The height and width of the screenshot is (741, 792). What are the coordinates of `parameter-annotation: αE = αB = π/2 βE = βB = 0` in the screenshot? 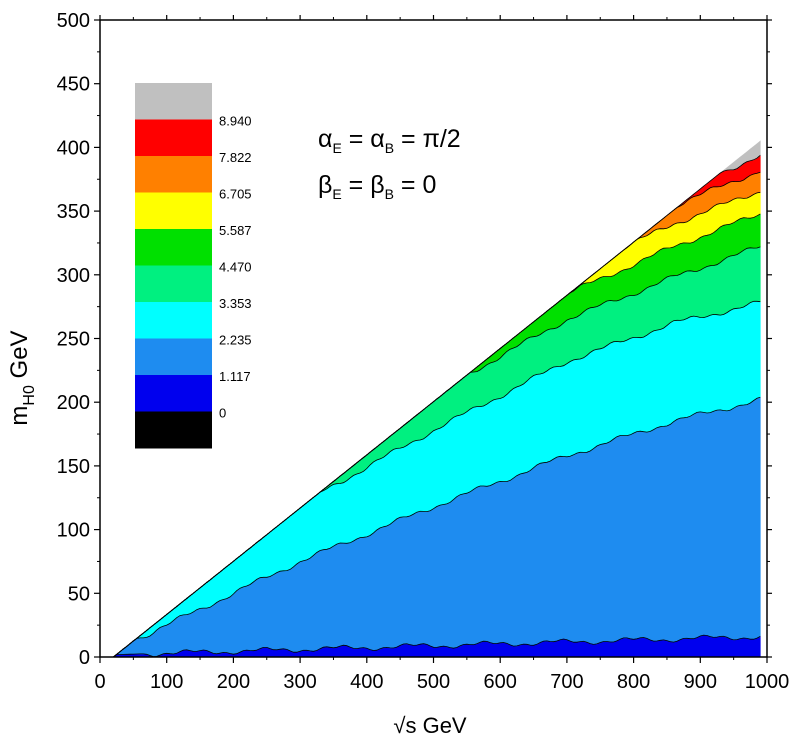 It's located at (389, 163).